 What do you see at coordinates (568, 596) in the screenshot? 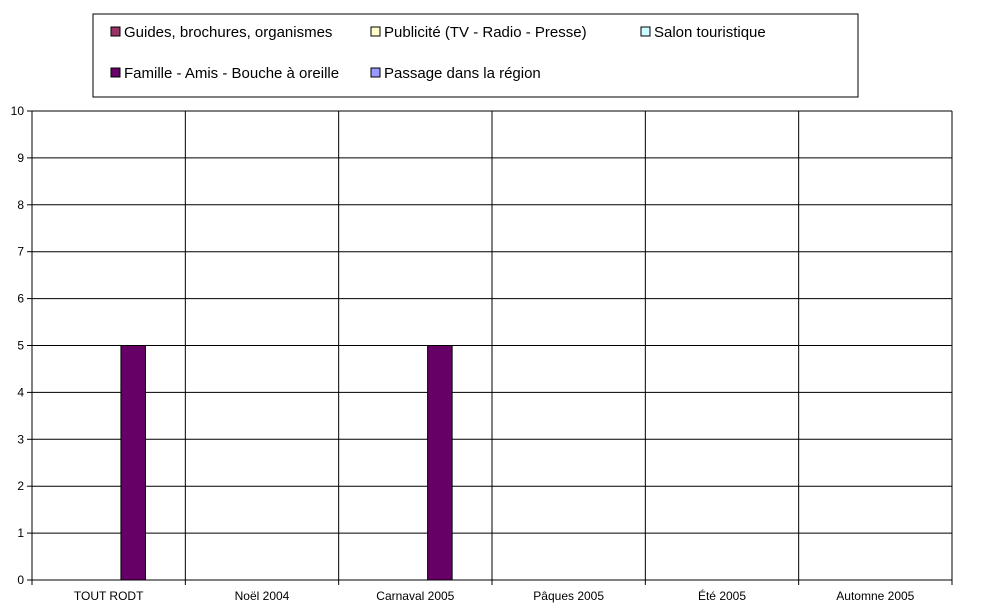
I see `x-tick-label: Pâques 2005` at bounding box center [568, 596].